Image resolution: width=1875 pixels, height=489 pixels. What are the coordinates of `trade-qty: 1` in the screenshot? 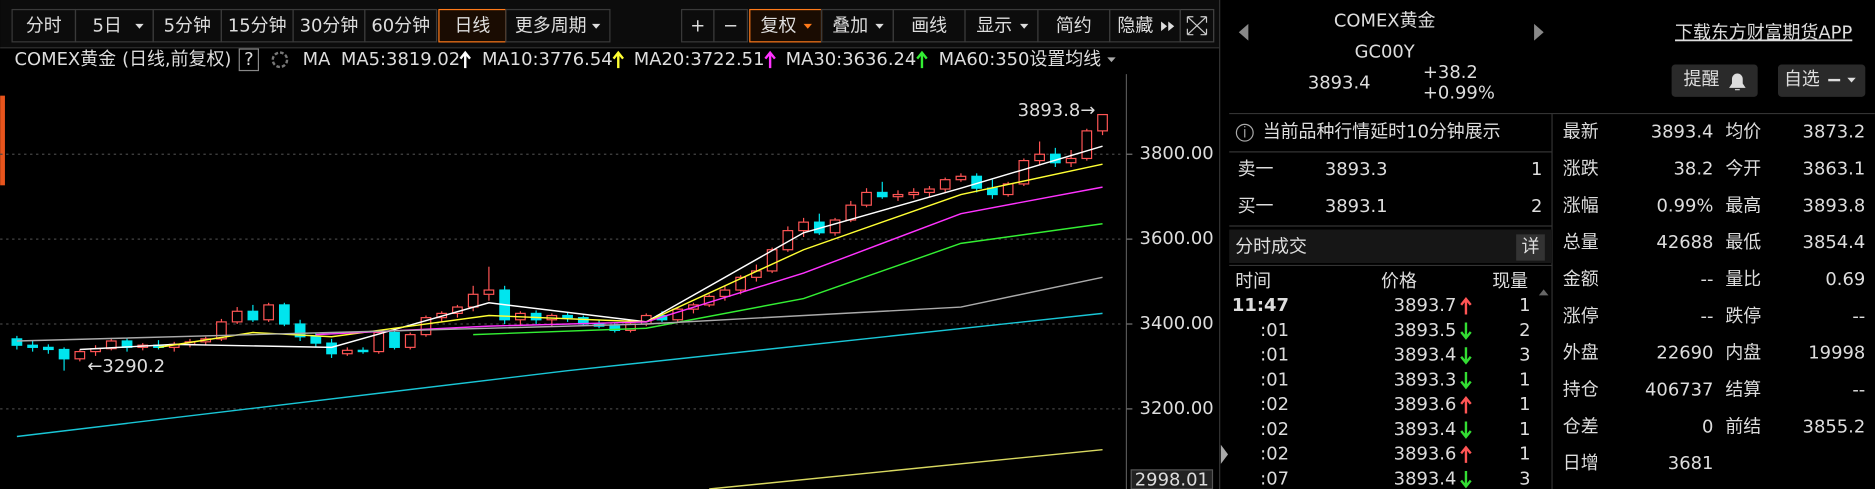 It's located at (1524, 379).